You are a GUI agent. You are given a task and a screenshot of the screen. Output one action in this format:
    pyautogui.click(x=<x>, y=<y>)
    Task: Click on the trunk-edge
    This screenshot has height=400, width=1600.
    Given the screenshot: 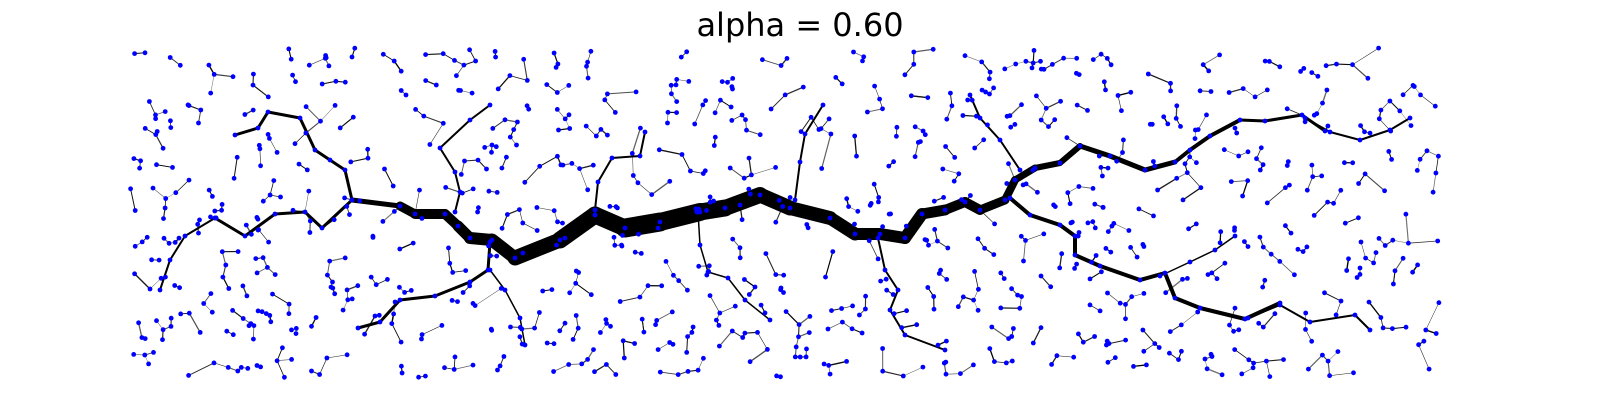 What is the action you would take?
    pyautogui.click(x=1127, y=163)
    